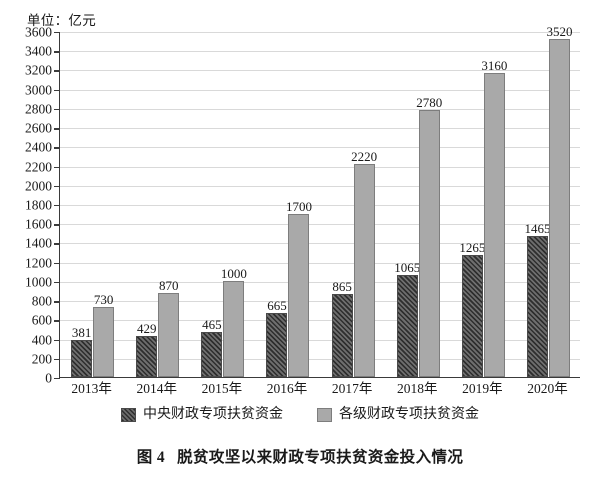 Image resolution: width=600 pixels, height=480 pixels. I want to click on bar-group: 865 2220, so click(354, 204).